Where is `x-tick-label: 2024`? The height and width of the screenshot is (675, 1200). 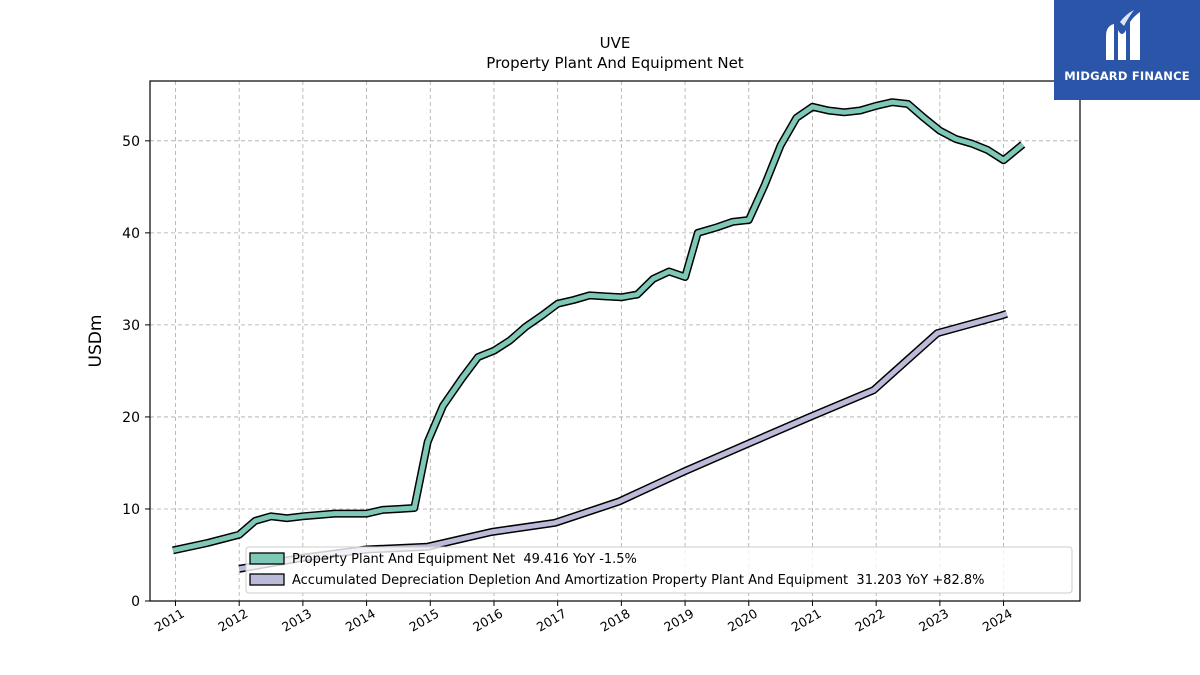 x-tick-label: 2024 is located at coordinates (997, 620).